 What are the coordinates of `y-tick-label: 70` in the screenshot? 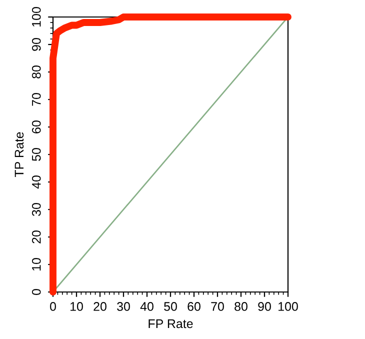 It's located at (36, 99).